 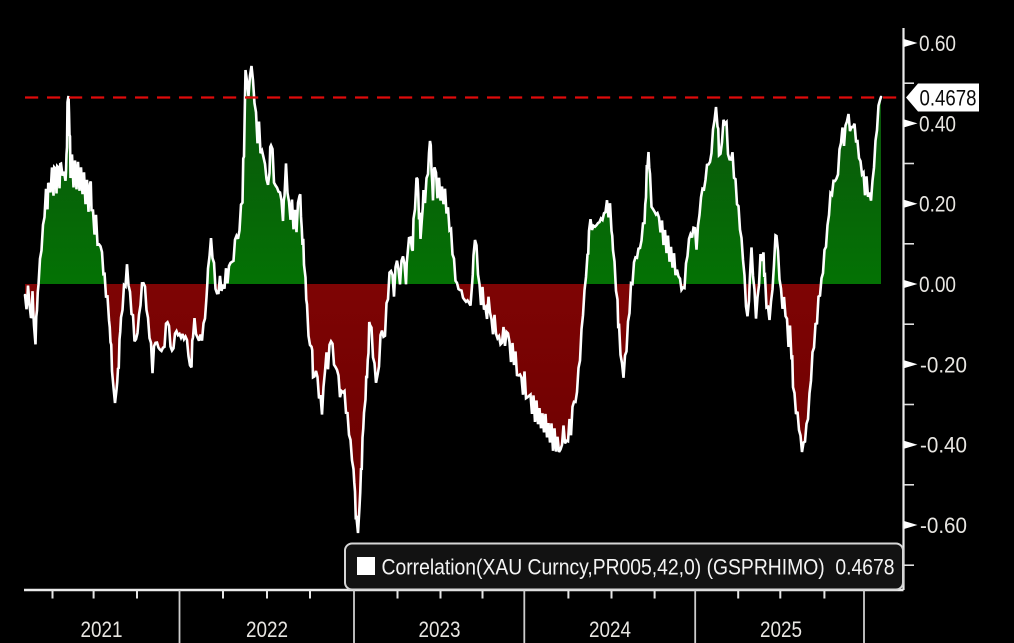 What do you see at coordinates (943, 525) in the screenshot?
I see `svg-text: -0.60` at bounding box center [943, 525].